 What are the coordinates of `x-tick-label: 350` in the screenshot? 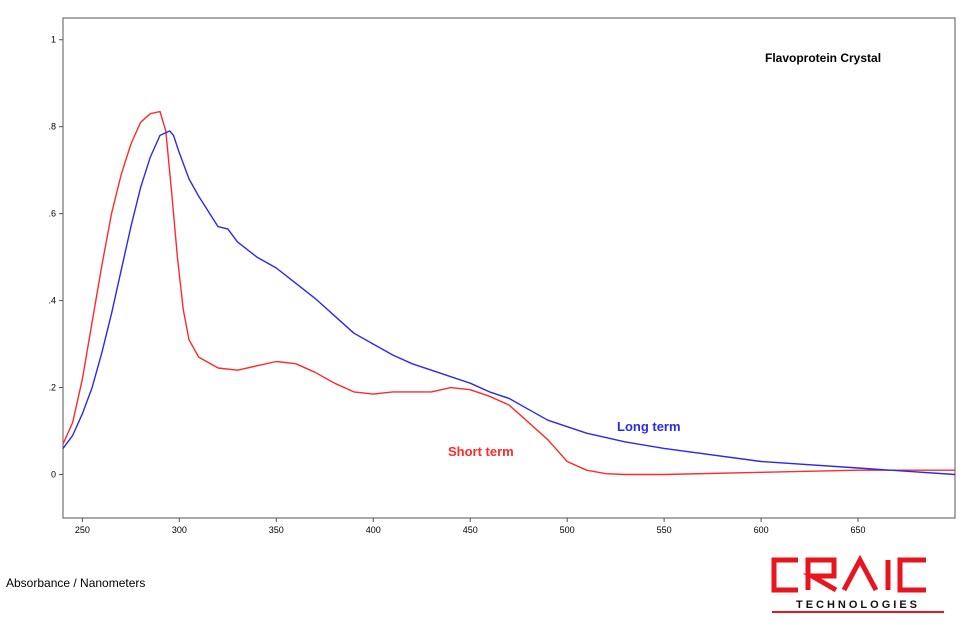 It's located at (276, 530).